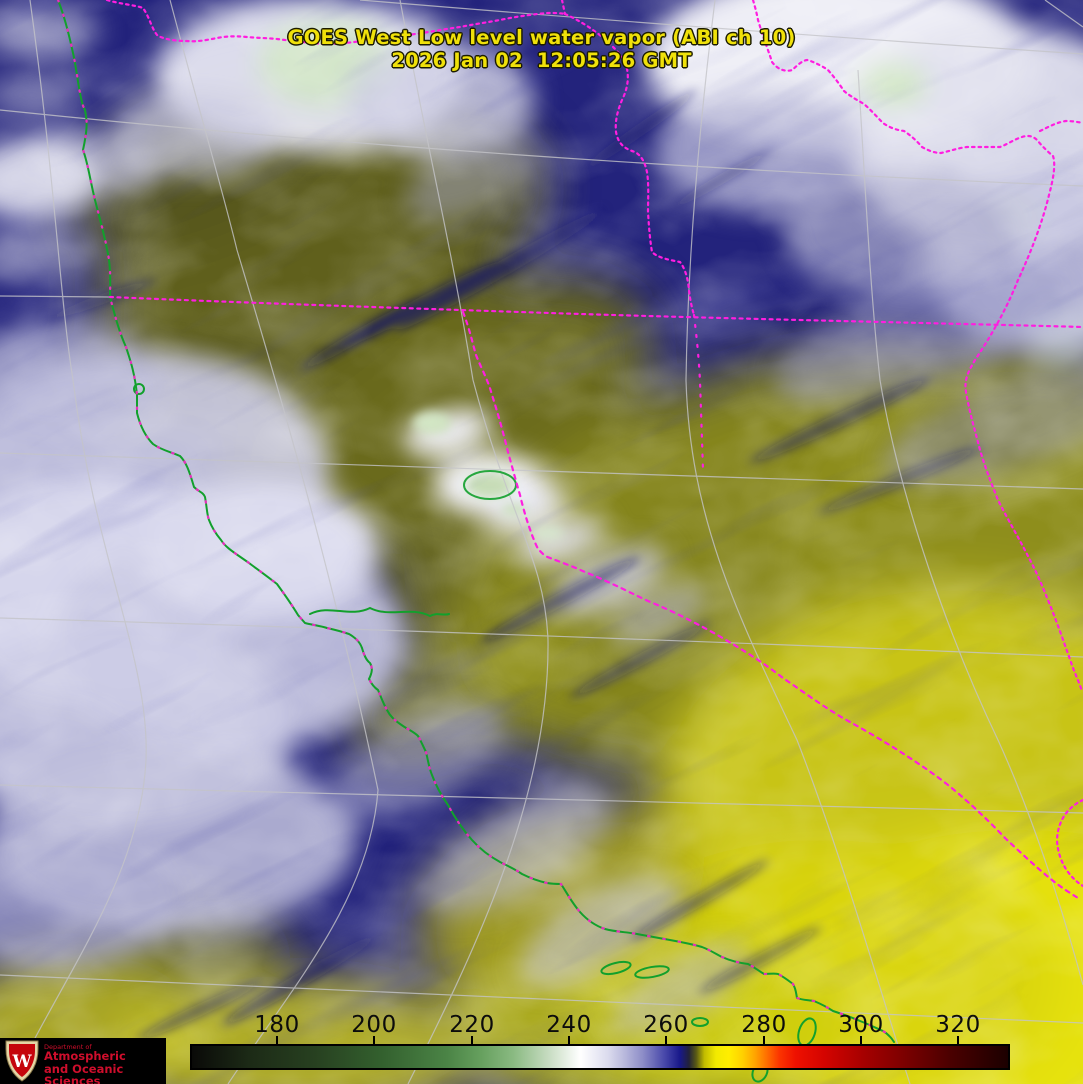 This screenshot has height=1084, width=1083. Describe the element at coordinates (569, 1025) in the screenshot. I see `colorbar-tick-label: 240` at that location.